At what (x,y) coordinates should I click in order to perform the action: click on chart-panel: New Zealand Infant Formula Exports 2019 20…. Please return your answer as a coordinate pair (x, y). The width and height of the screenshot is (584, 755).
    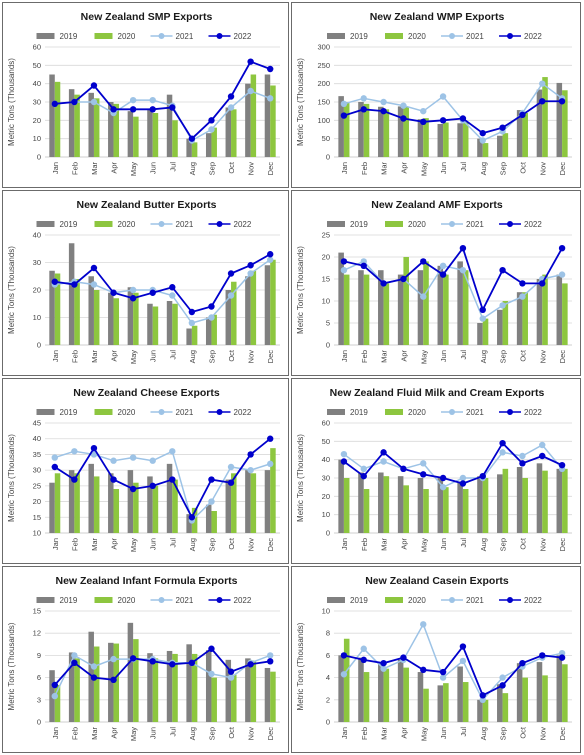
    Looking at the image, I should click on (145, 659).